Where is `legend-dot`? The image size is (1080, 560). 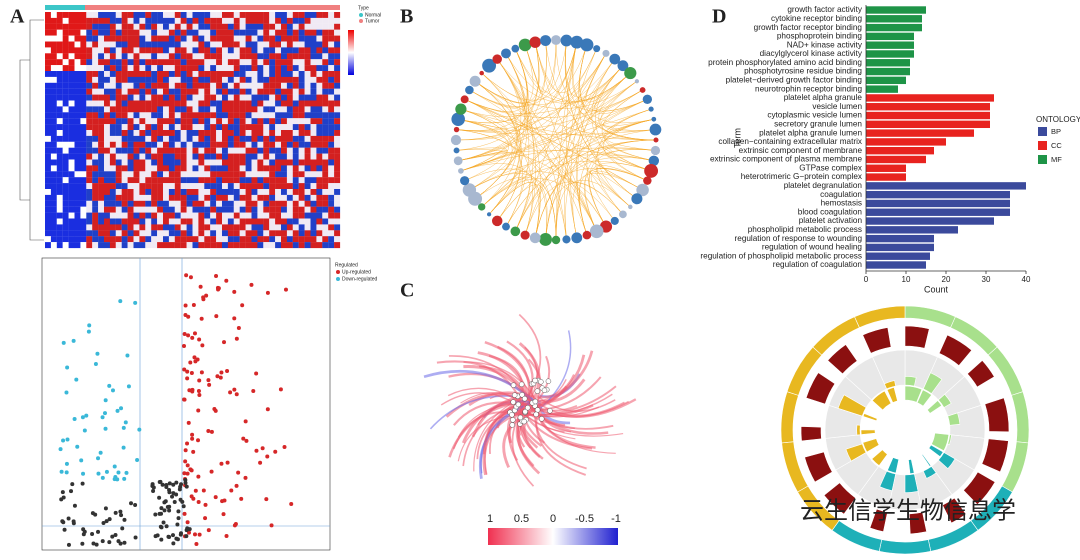
legend-dot is located at coordinates (338, 272).